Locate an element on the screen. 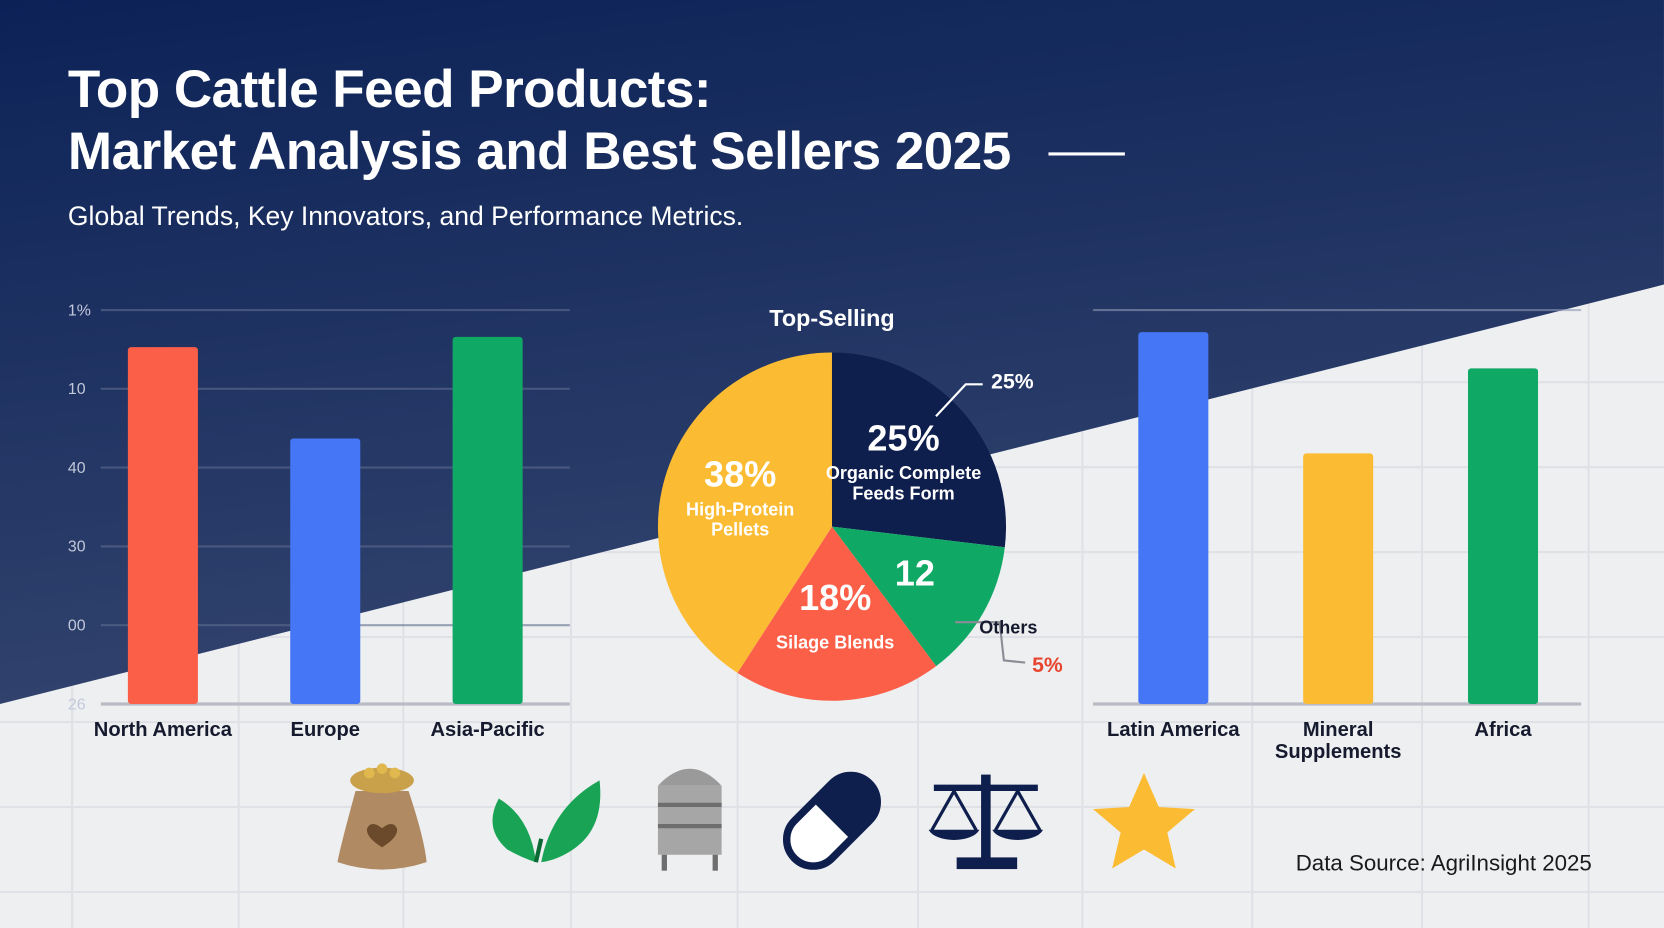 This screenshot has height=928, width=1664. x-tick-label: Europe is located at coordinates (325, 730).